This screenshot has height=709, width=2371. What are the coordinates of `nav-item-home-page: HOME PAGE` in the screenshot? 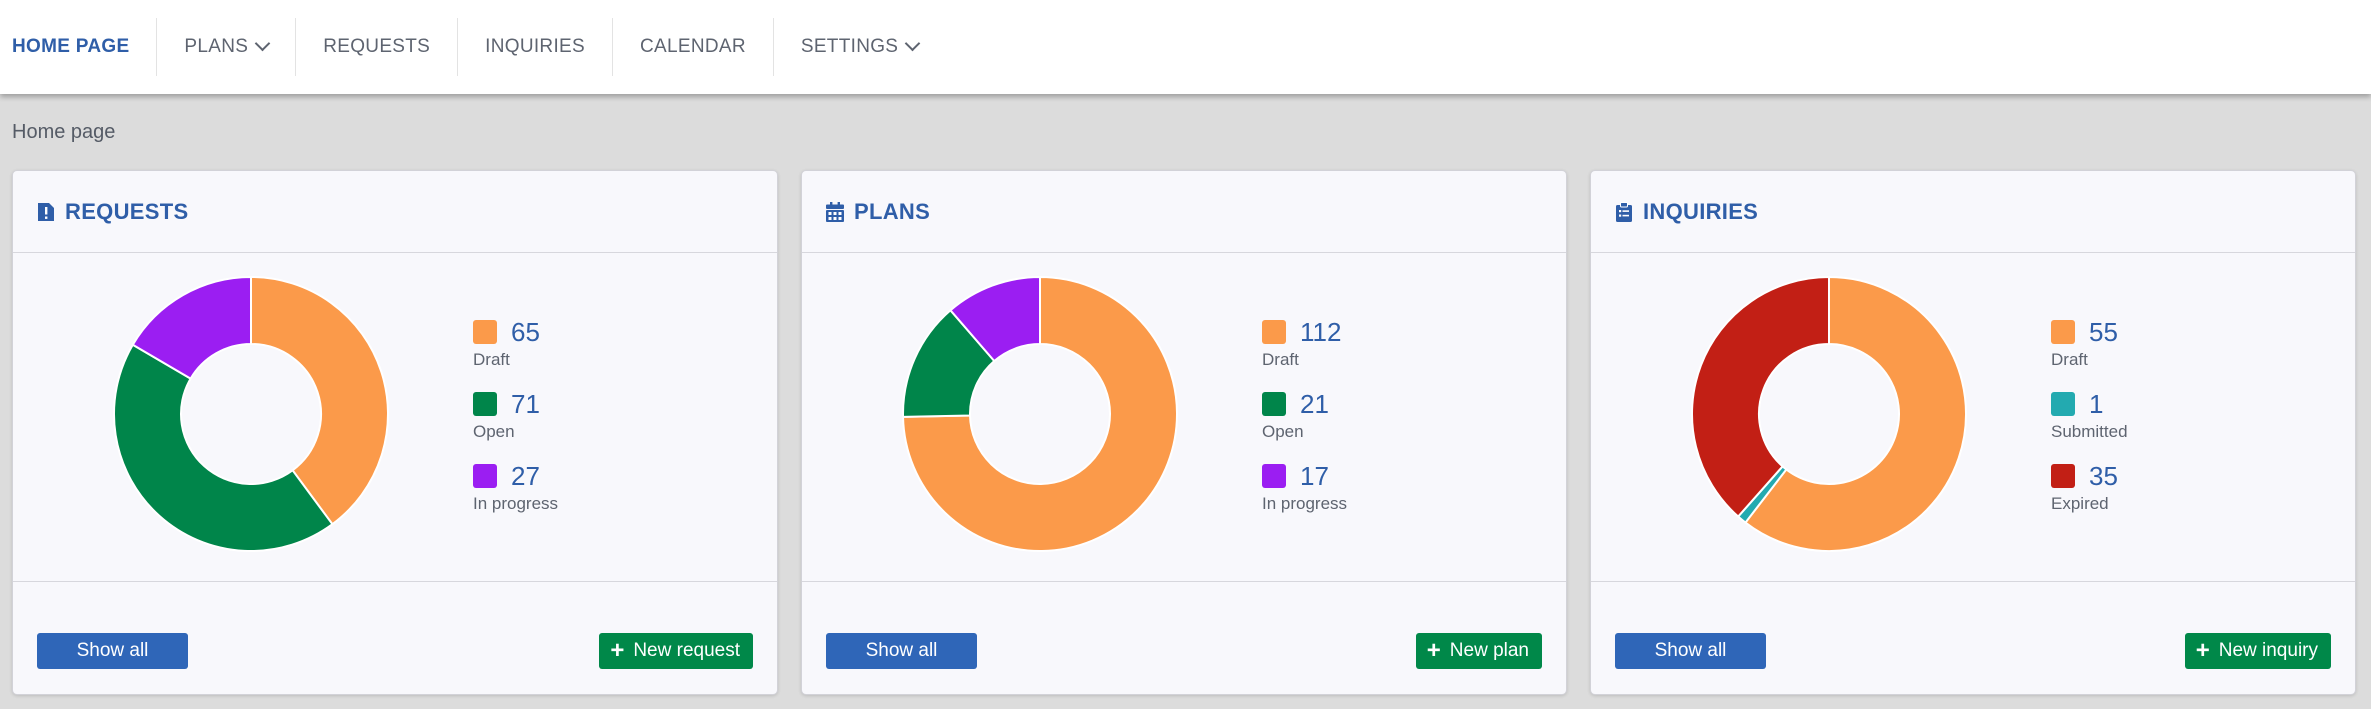 It's located at (78, 47).